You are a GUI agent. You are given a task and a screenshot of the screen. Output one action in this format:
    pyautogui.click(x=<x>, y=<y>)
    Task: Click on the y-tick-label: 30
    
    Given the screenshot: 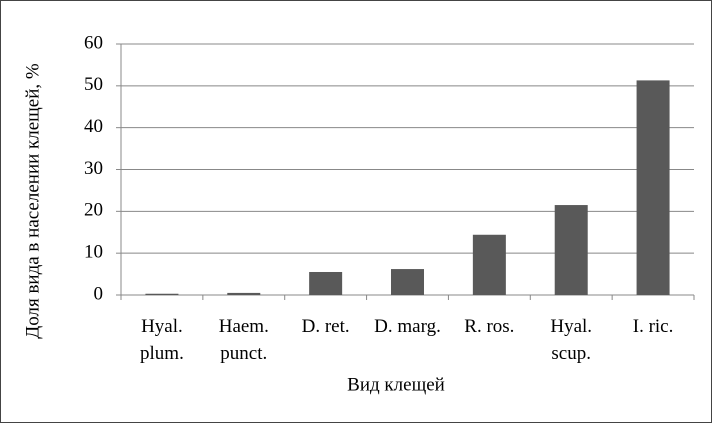 What is the action you would take?
    pyautogui.click(x=93, y=168)
    